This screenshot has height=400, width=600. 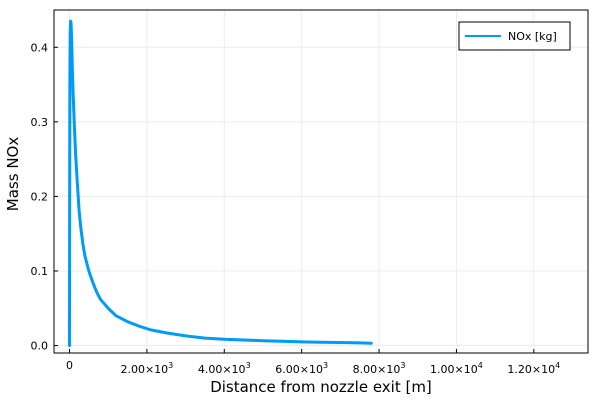 I want to click on x-tick-label: 4.00×10³, so click(x=224, y=368).